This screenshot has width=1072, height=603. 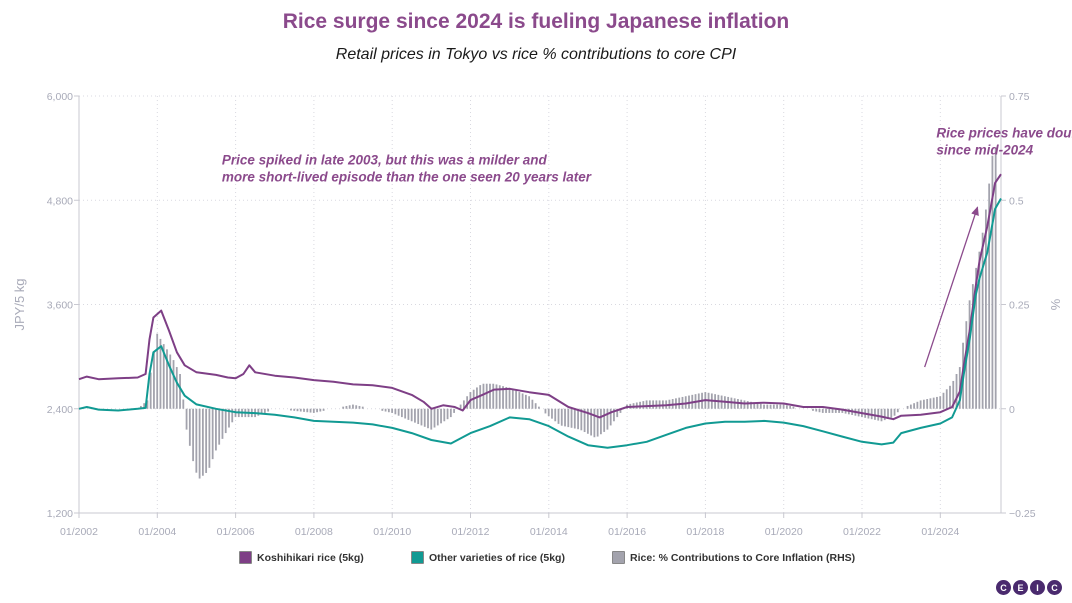 I want to click on annotation-line: Rice prices have doubled, so click(x=1004, y=133).